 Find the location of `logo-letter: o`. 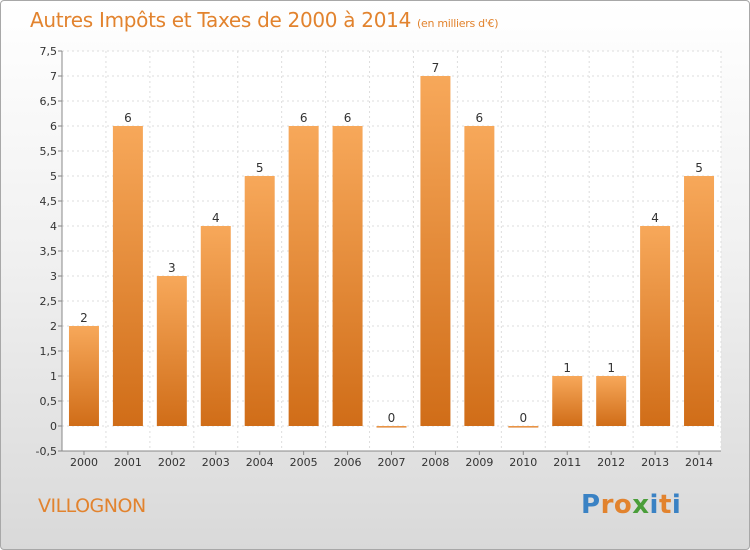

logo-letter: o is located at coordinates (623, 505).